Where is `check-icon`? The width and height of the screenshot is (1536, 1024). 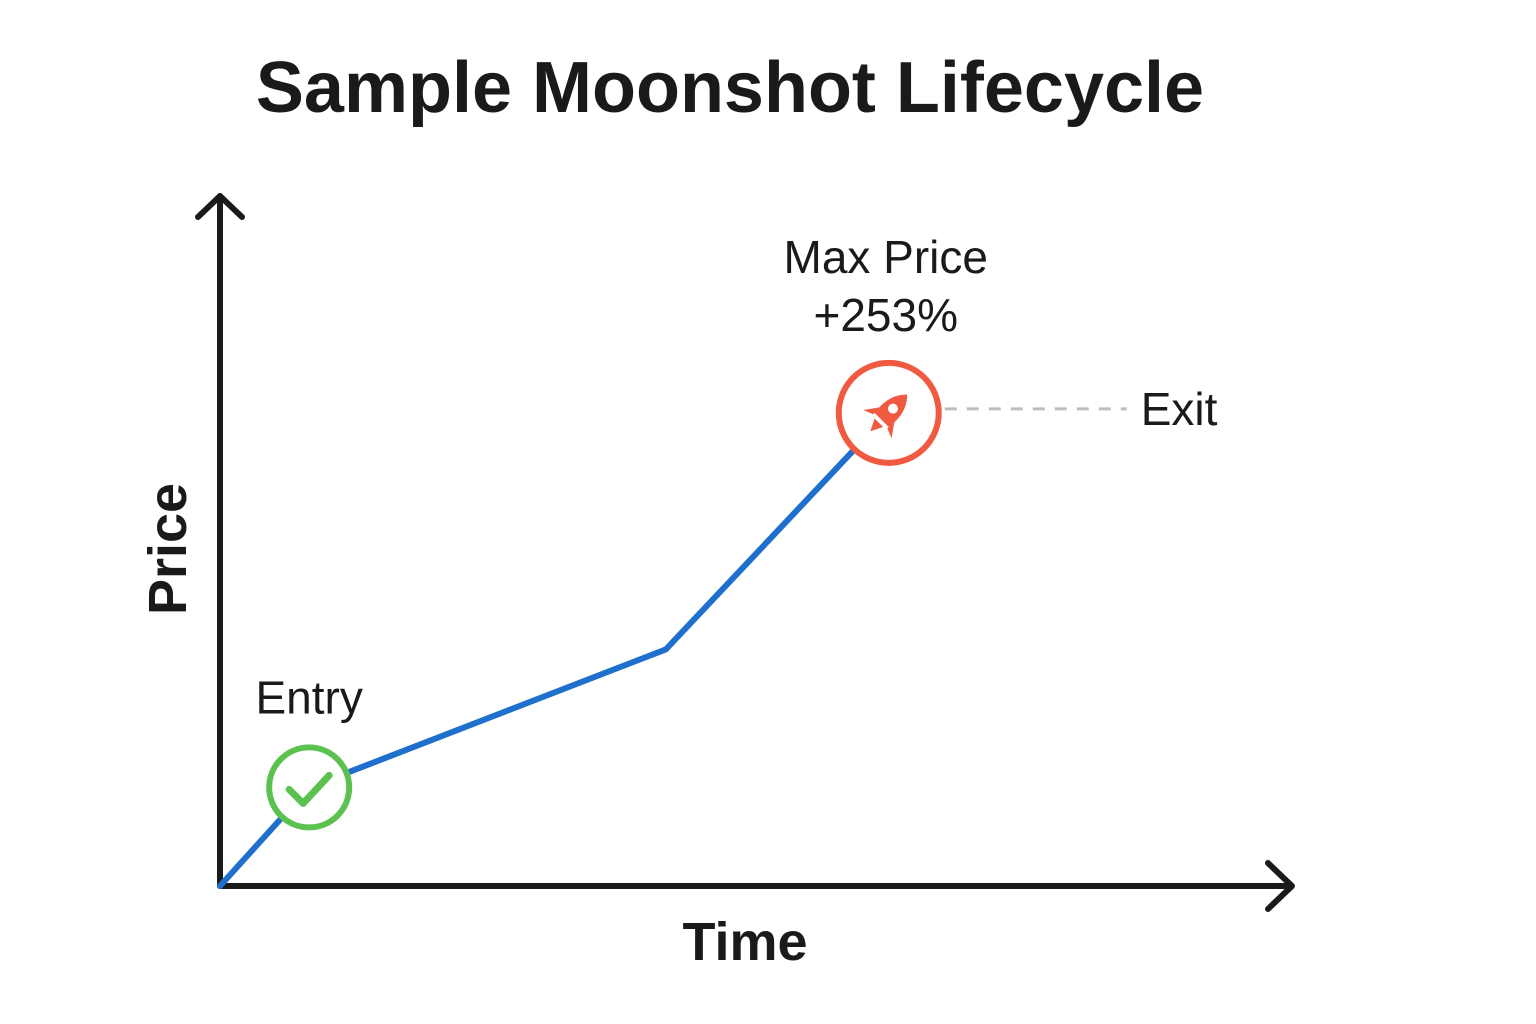
check-icon is located at coordinates (309, 789).